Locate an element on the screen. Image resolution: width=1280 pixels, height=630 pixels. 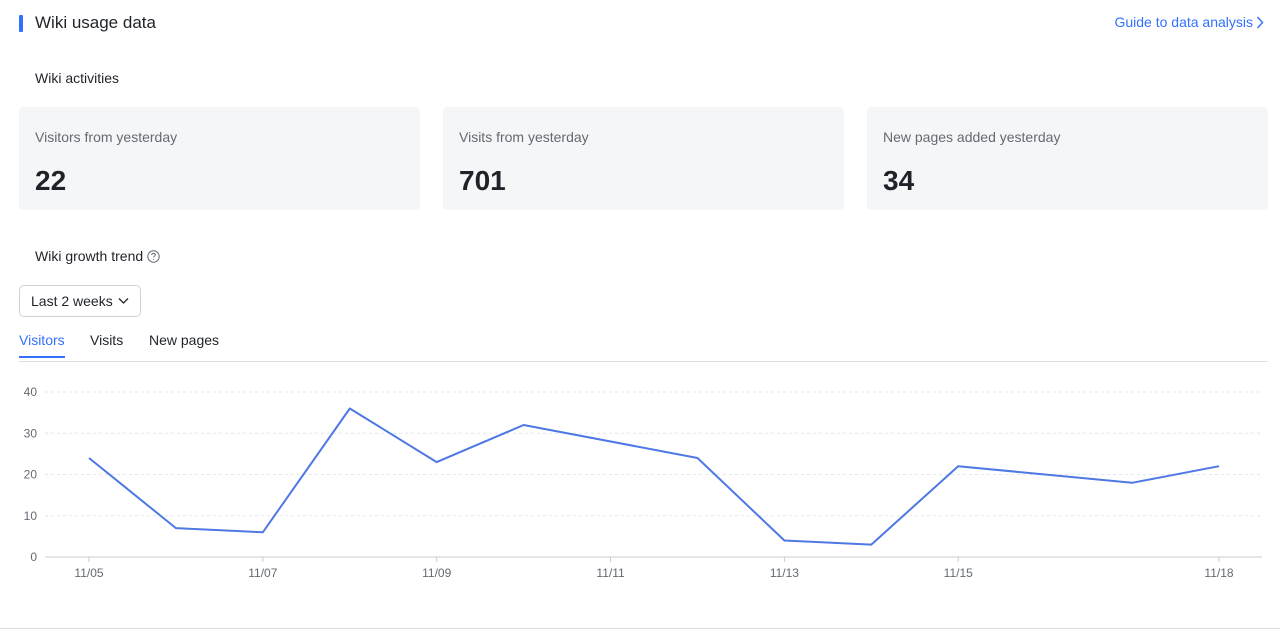
wiki-growth-trend-heading: Wiki growth trend is located at coordinates (97, 256).